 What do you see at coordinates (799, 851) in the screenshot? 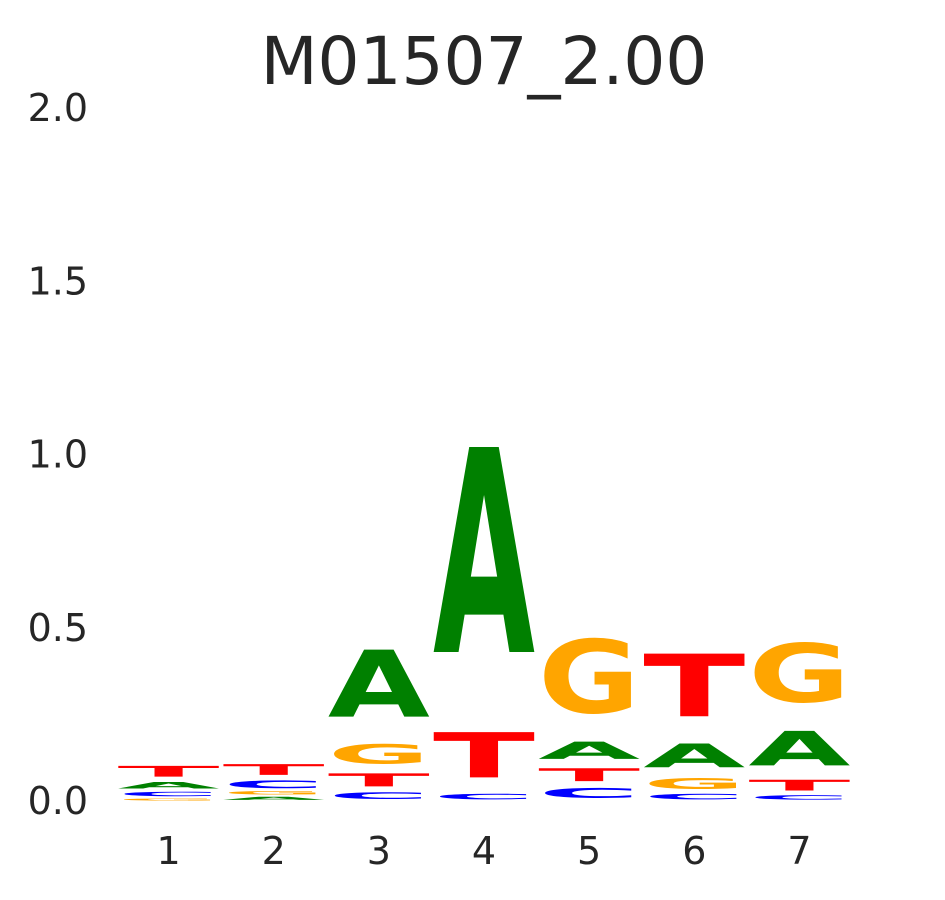
I see `x-tick-label: 7` at bounding box center [799, 851].